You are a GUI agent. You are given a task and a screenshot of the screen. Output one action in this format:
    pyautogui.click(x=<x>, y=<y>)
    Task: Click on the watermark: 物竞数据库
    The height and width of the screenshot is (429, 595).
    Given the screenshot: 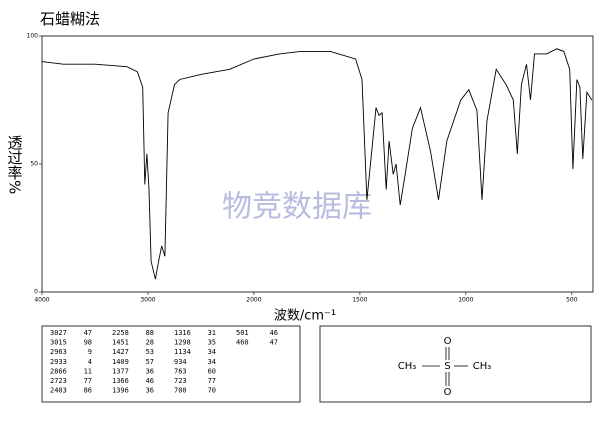 What is the action you would take?
    pyautogui.click(x=297, y=207)
    